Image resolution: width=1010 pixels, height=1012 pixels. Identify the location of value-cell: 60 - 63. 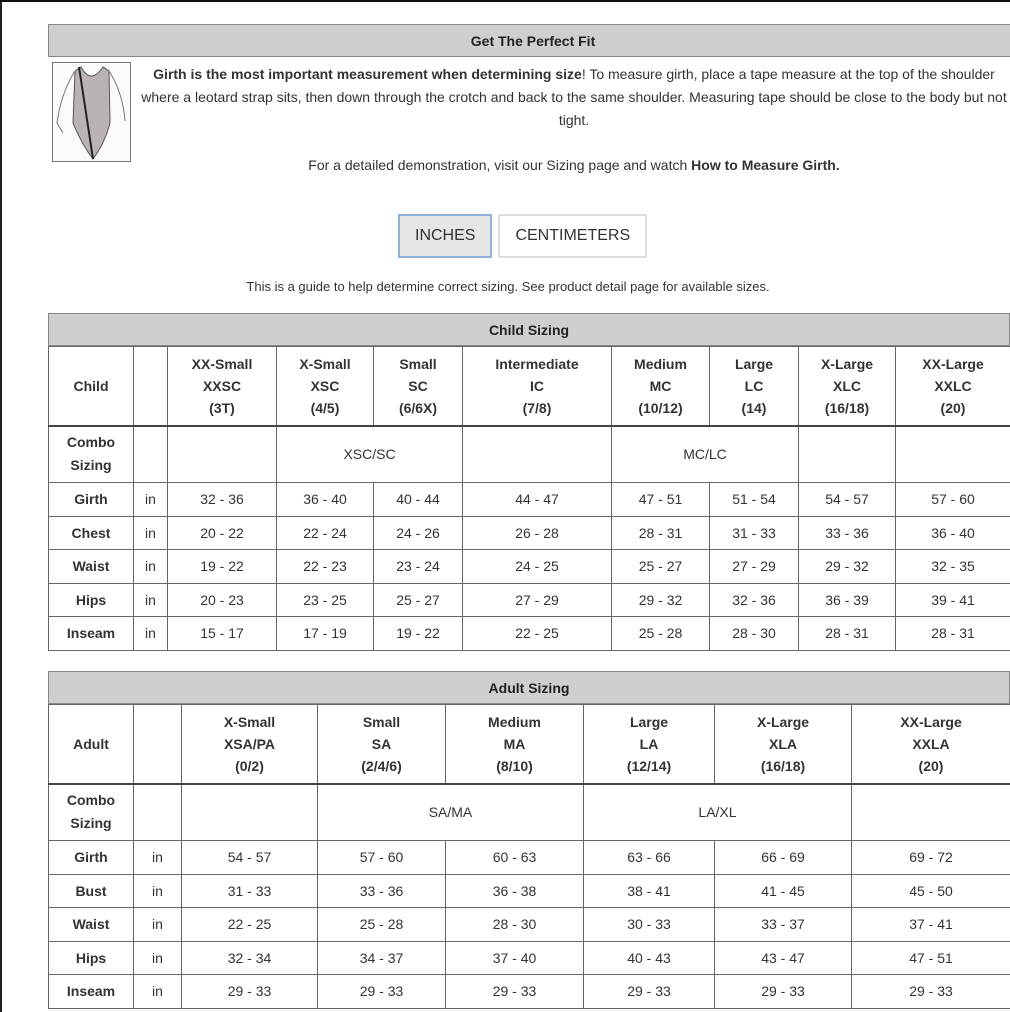
(515, 858).